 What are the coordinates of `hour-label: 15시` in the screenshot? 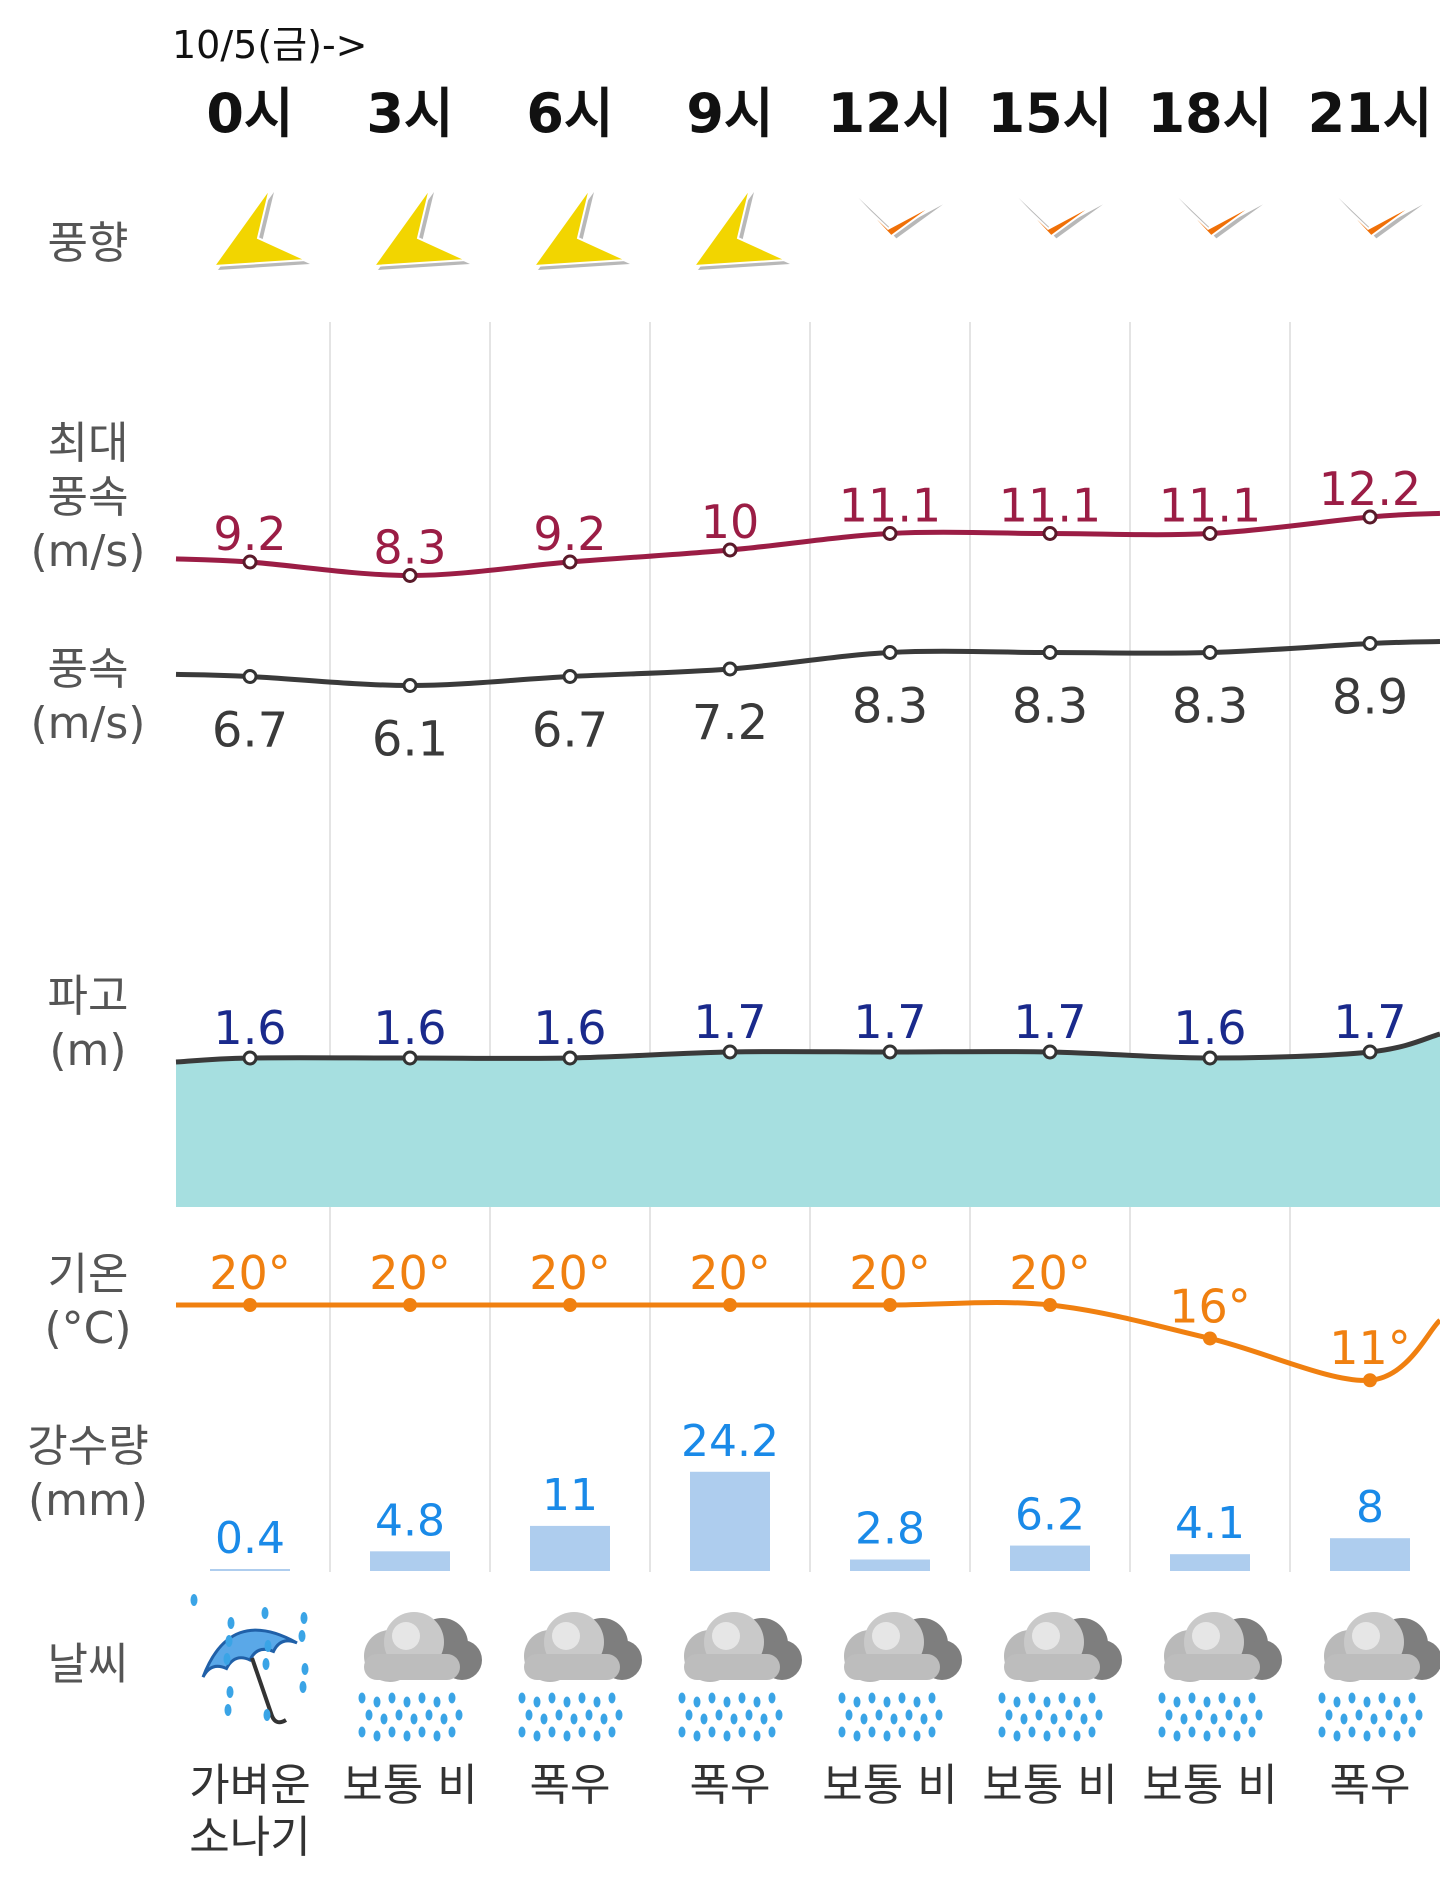 It's located at (1050, 113).